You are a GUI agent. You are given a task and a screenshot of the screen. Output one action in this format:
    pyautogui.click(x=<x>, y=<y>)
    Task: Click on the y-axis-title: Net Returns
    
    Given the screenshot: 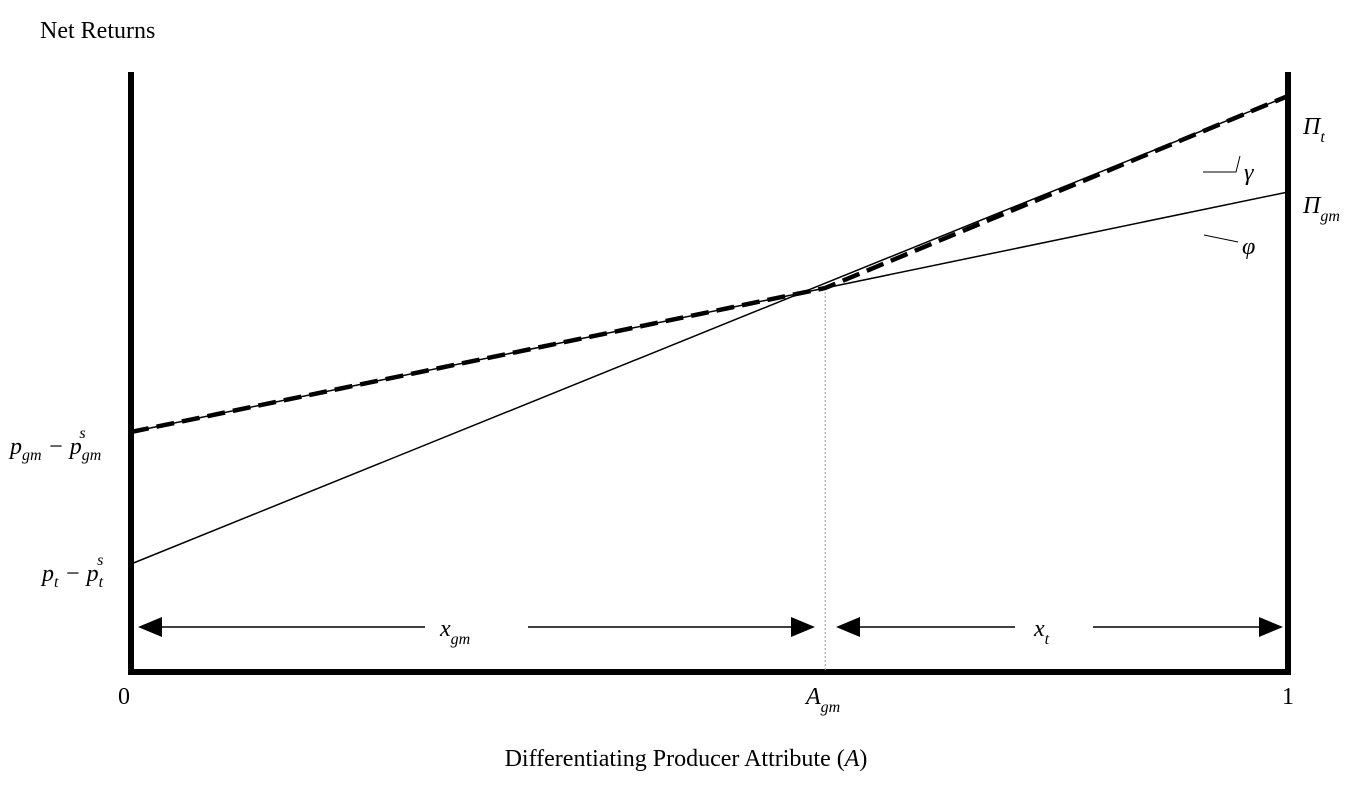 What is the action you would take?
    pyautogui.click(x=97, y=31)
    